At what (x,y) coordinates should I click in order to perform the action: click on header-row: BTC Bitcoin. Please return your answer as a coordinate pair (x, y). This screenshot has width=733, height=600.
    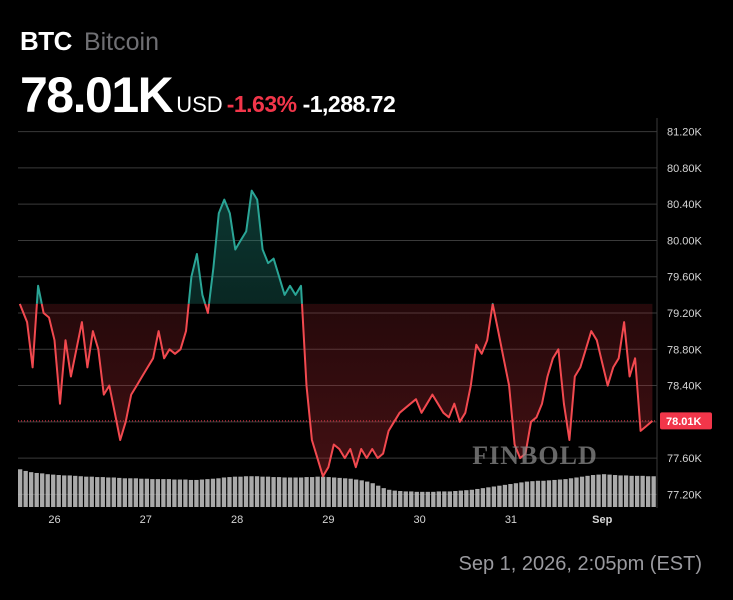
    Looking at the image, I should click on (89, 41).